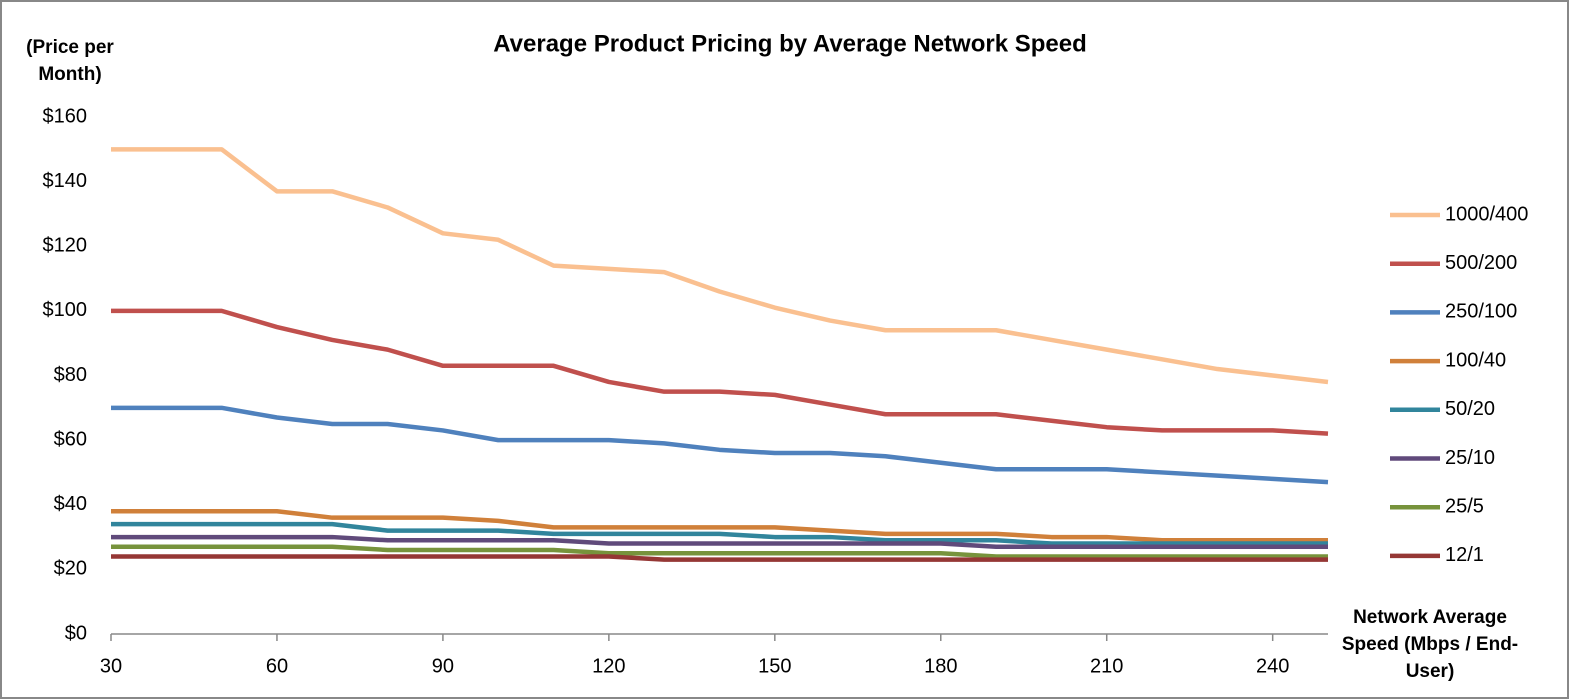 The height and width of the screenshot is (700, 1571). Describe the element at coordinates (65, 310) in the screenshot. I see `y-tick-label: $100` at that location.